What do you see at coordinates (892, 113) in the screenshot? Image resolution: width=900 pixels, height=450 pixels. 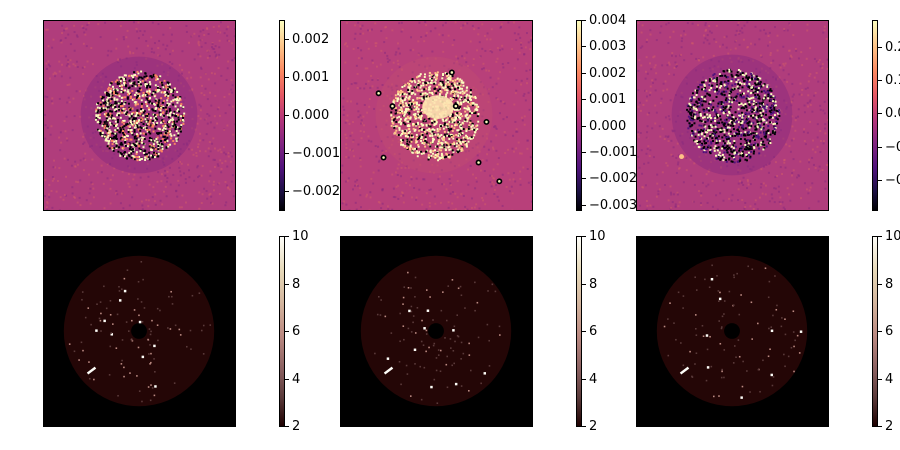 I see `colorbar-tick-label: 0.0` at bounding box center [892, 113].